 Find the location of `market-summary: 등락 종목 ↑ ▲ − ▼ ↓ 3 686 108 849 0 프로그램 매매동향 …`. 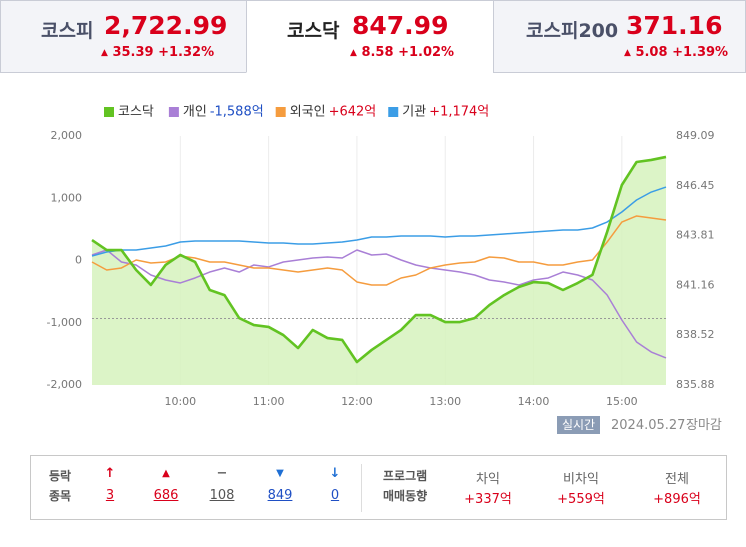

market-summary: 등락 종목 ↑ ▲ − ▼ ↓ 3 686 108 849 0 프로그램 매매동향 … is located at coordinates (378, 487).